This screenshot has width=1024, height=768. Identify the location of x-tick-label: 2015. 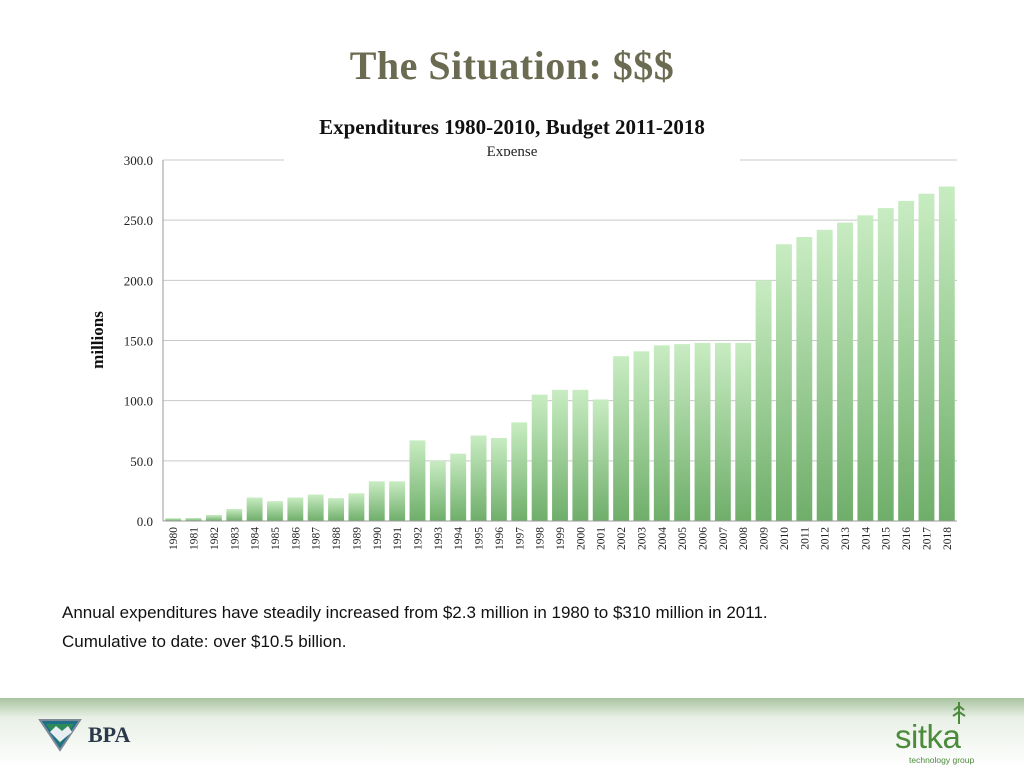
(887, 538).